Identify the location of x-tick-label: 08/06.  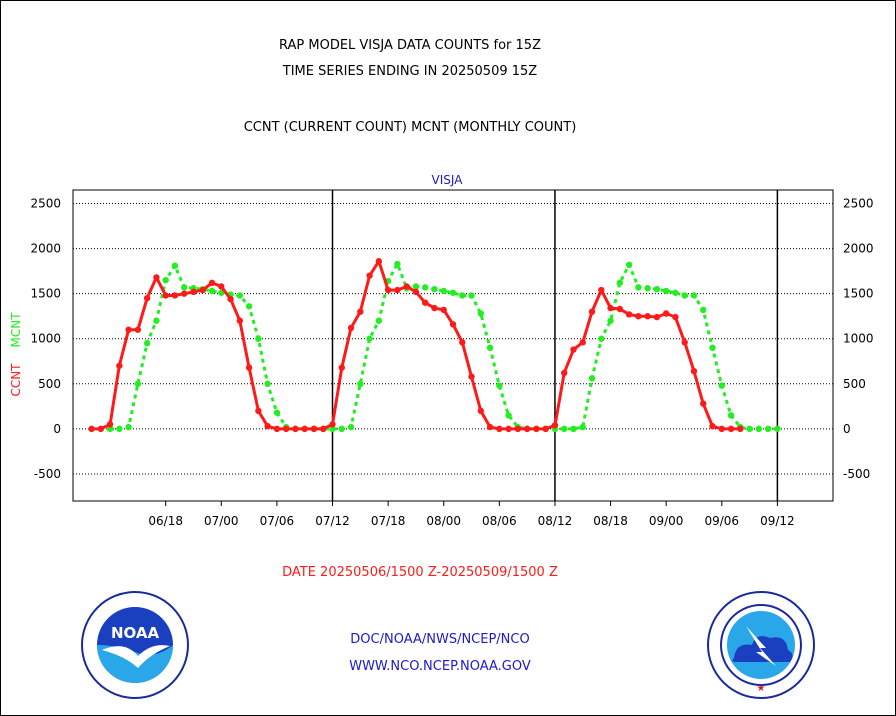
(499, 521).